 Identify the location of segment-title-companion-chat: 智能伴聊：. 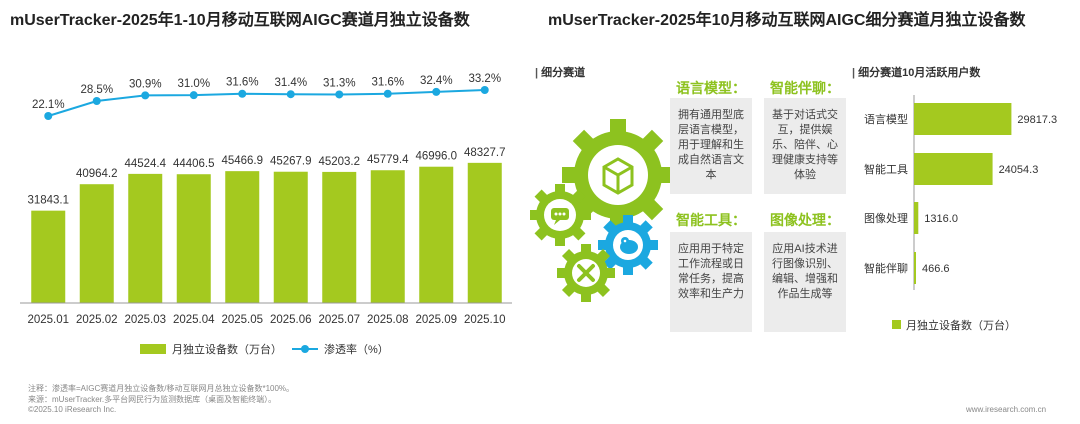
(805, 88).